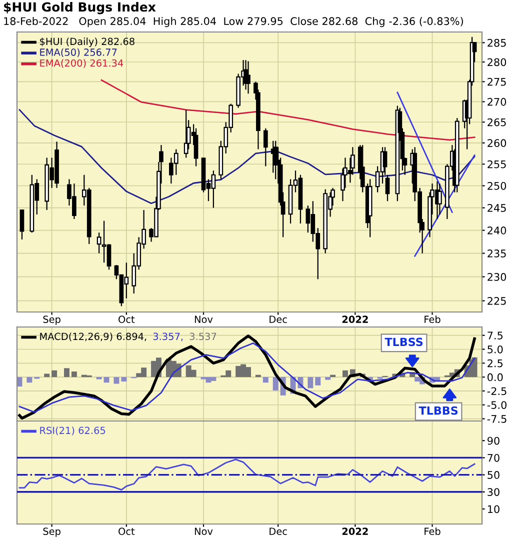  What do you see at coordinates (497, 186) in the screenshot?
I see `y-tick-label: 250` at bounding box center [497, 186].